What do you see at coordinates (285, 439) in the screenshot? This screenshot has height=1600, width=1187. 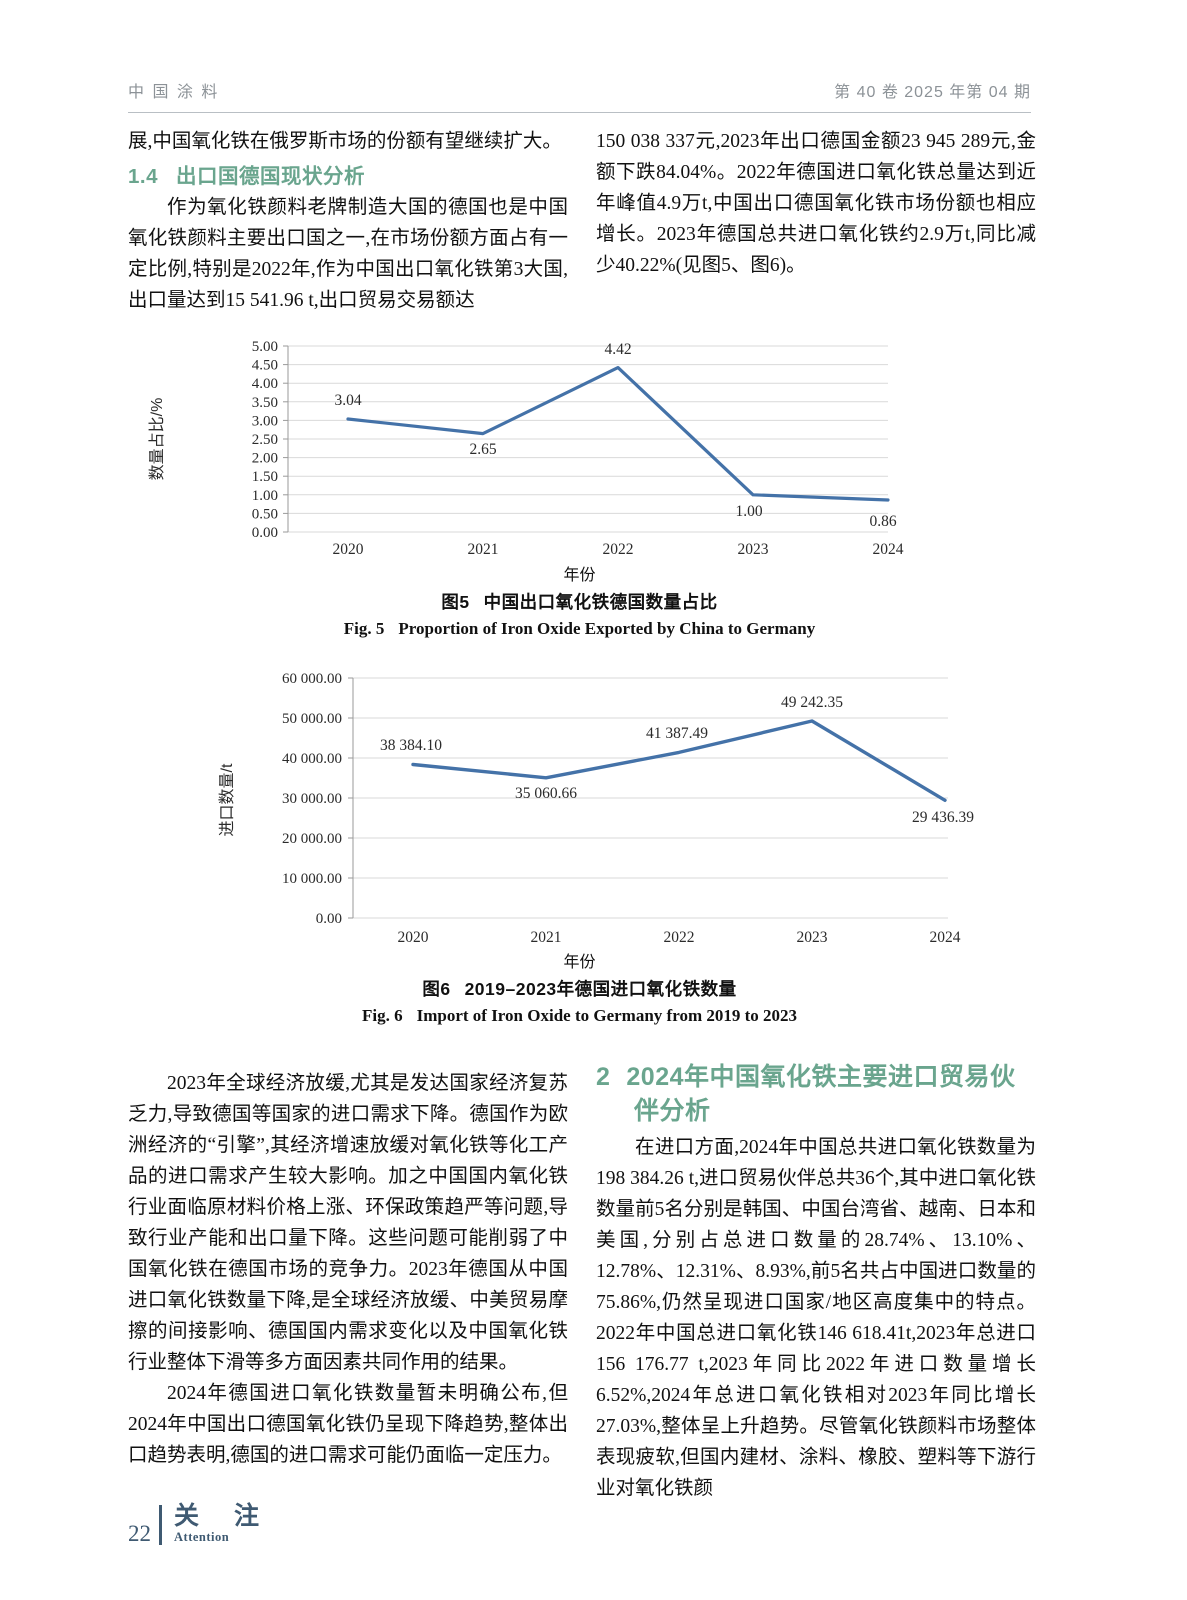 I see `figure-5-ytick-marks` at bounding box center [285, 439].